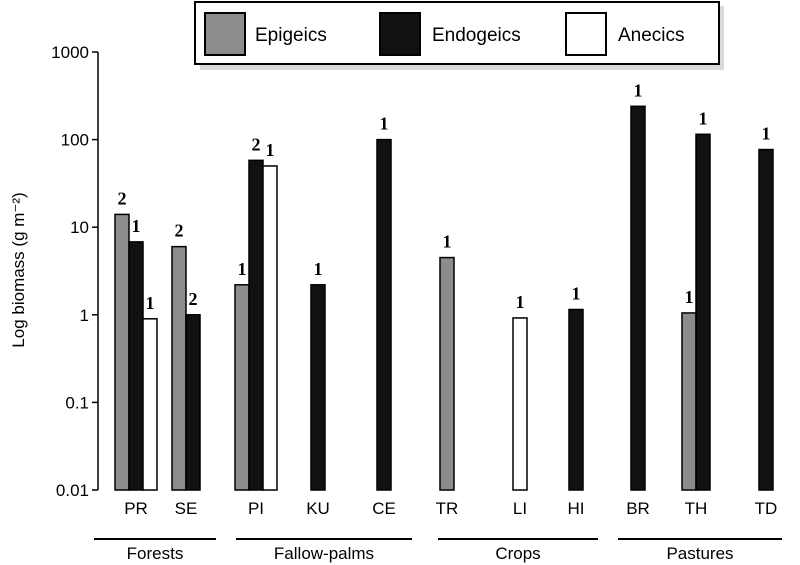 Image resolution: width=800 pixels, height=565 pixels. Describe the element at coordinates (225, 34) in the screenshot. I see `legend-swatch-epigeics` at that location.